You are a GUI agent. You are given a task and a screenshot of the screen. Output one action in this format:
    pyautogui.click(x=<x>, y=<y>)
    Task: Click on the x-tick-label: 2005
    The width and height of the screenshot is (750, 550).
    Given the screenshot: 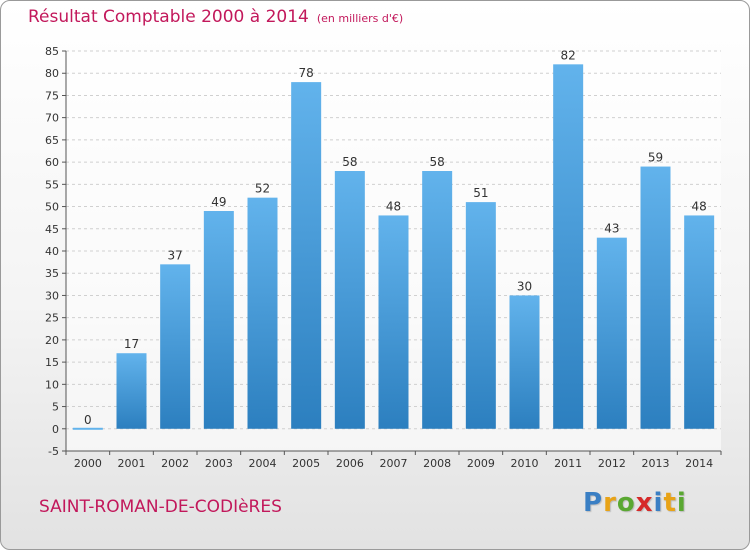 What is the action you would take?
    pyautogui.click(x=306, y=463)
    